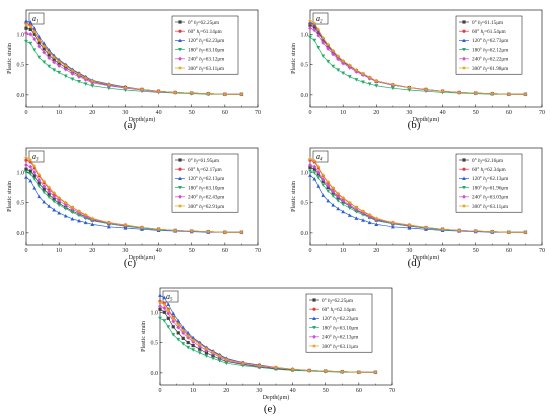 The width and height of the screenshot is (550, 419). I want to click on legend-label-5: 300° hf=61.98μm, so click(490, 68).